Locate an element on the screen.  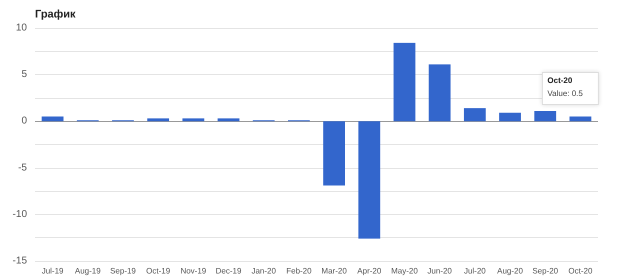
x-tick-label: May-20 is located at coordinates (404, 271).